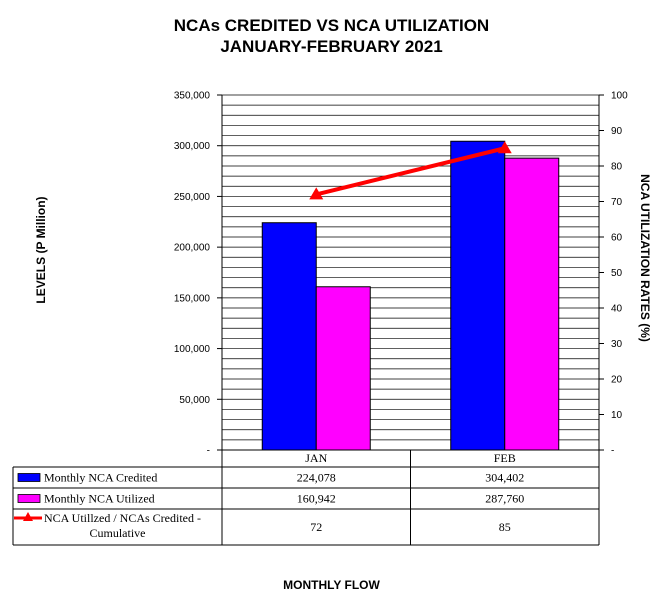 The height and width of the screenshot is (607, 663). I want to click on y-tick-label-right: 60, so click(617, 238).